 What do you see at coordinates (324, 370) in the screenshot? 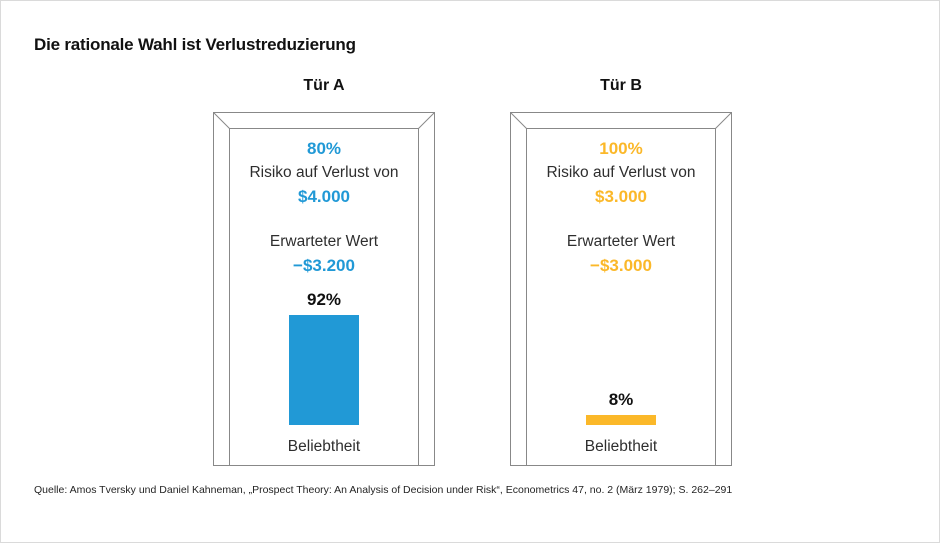
I see `door-a-popularity-bar` at bounding box center [324, 370].